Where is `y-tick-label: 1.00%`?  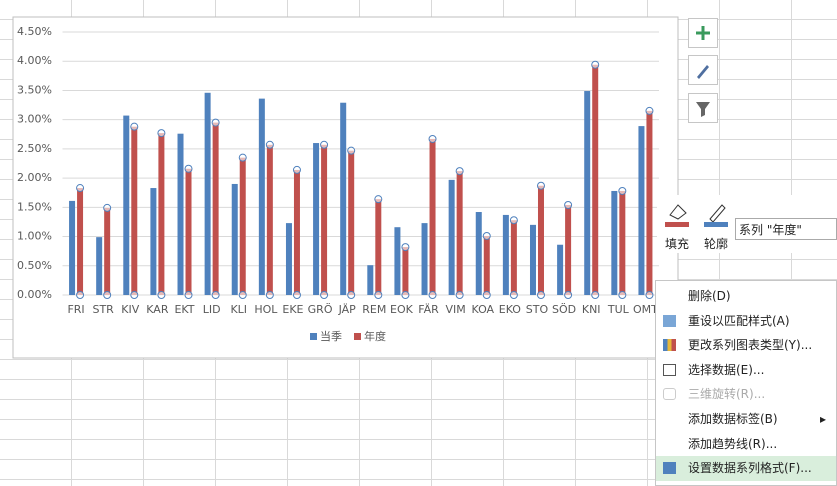
y-tick-label: 1.00% is located at coordinates (34, 236).